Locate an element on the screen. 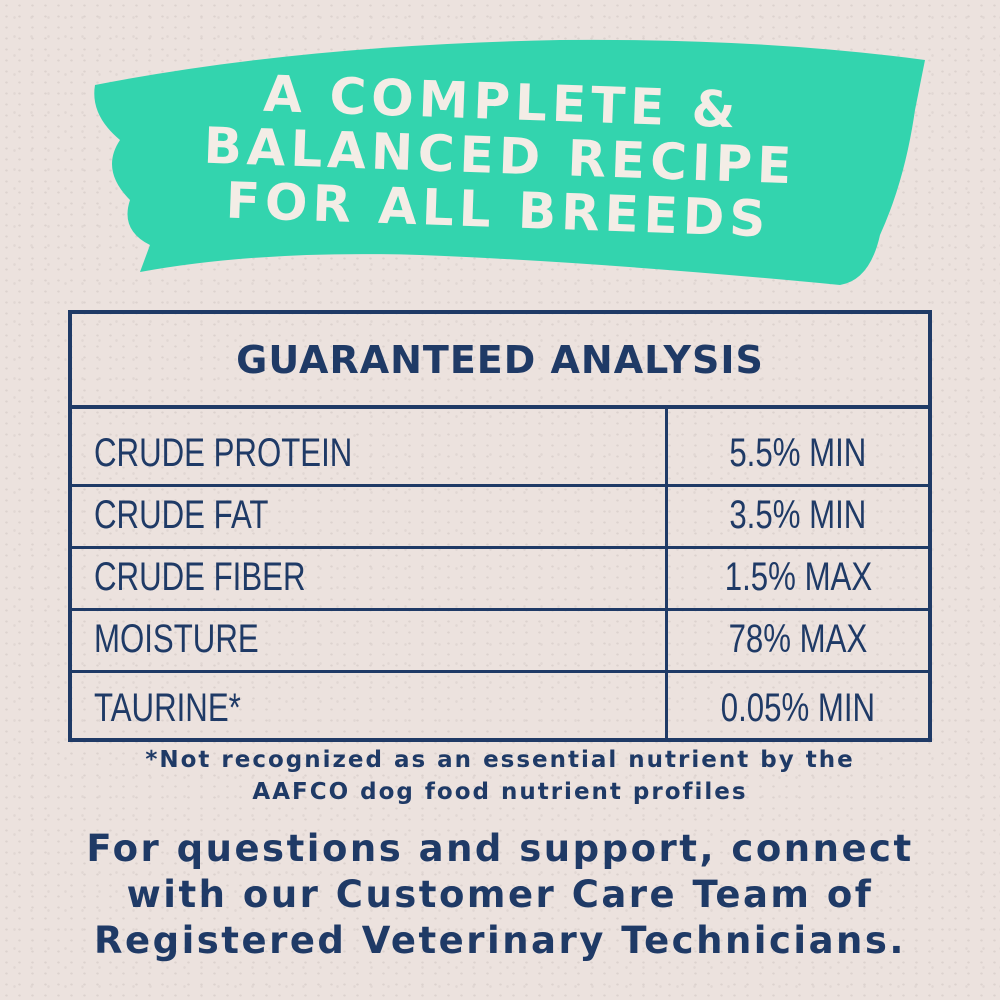 This screenshot has height=1000, width=1000. table-title: GUARANTEED ANALYSIS is located at coordinates (500, 361).